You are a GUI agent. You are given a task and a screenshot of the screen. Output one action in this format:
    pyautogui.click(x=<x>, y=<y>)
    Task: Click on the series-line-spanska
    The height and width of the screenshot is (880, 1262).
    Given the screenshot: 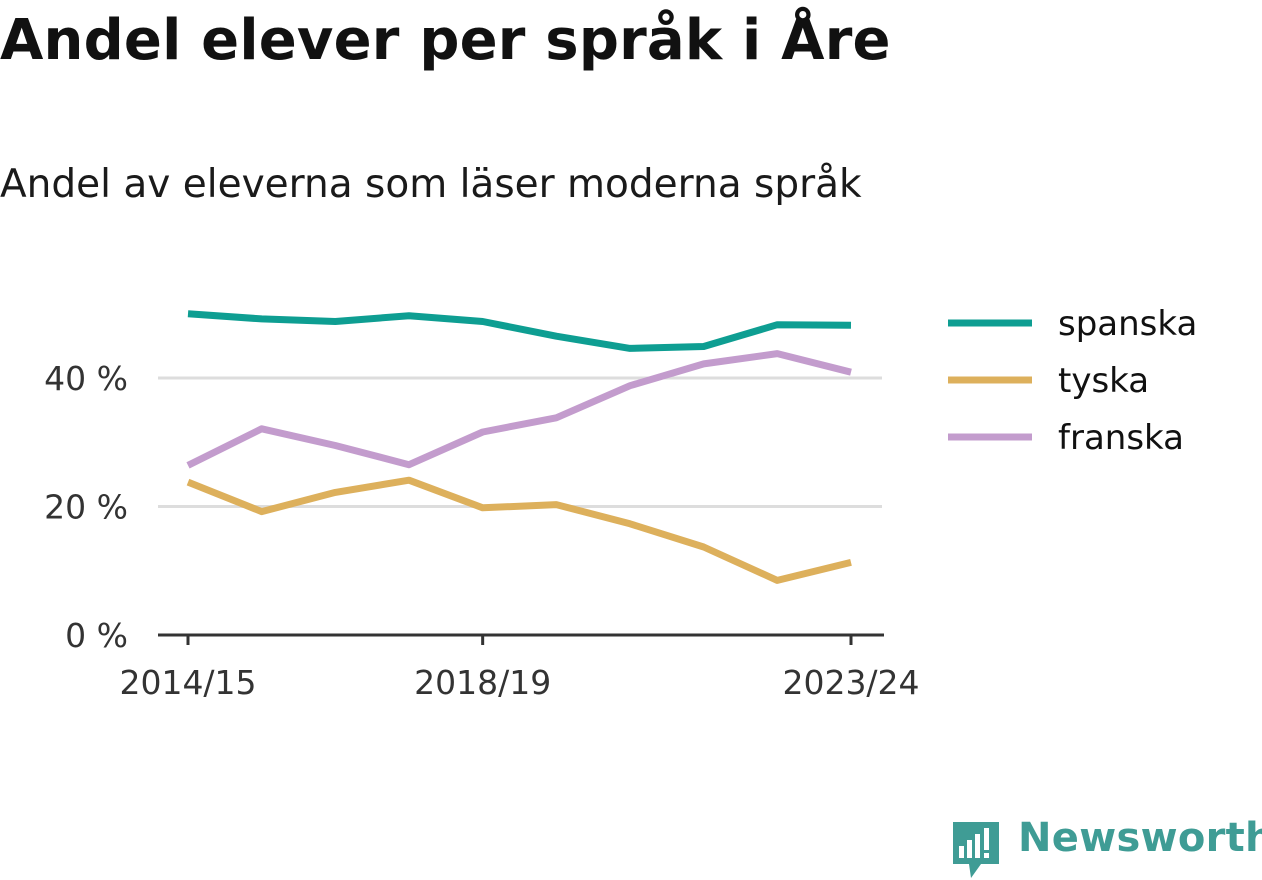 What is the action you would take?
    pyautogui.click(x=519, y=331)
    